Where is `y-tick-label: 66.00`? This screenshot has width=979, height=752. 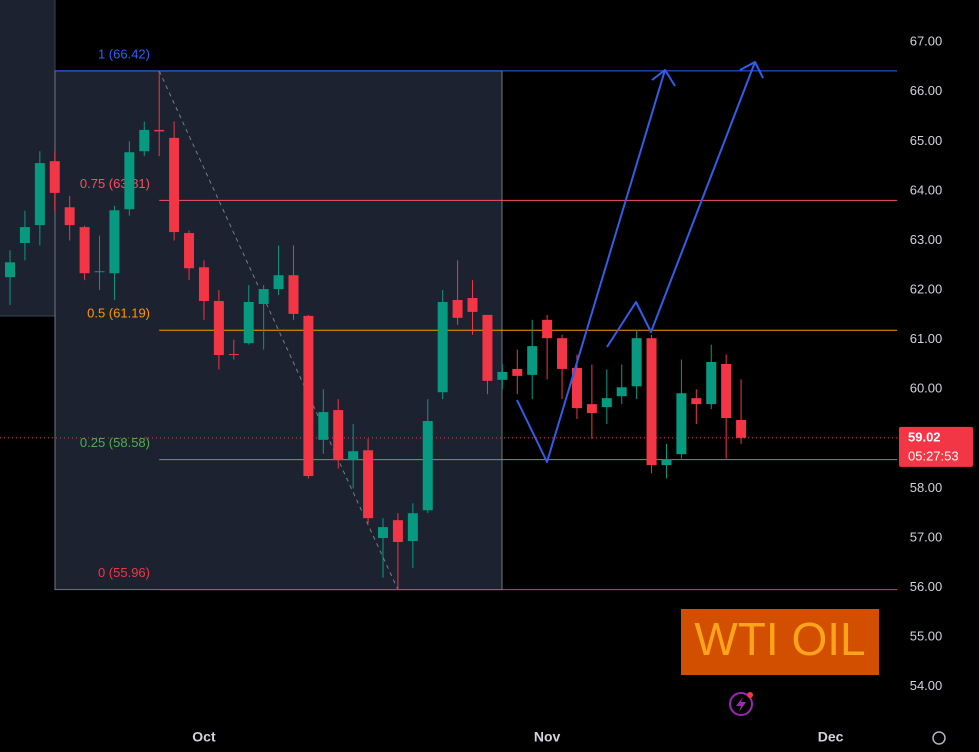
y-tick-label: 66.00 is located at coordinates (926, 90).